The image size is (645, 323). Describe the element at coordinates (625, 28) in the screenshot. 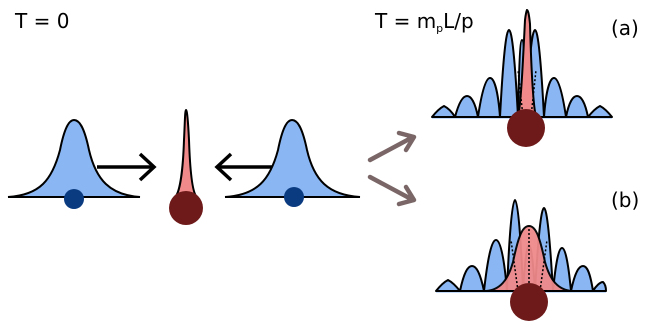

I see `panel-label-a: (a)` at that location.